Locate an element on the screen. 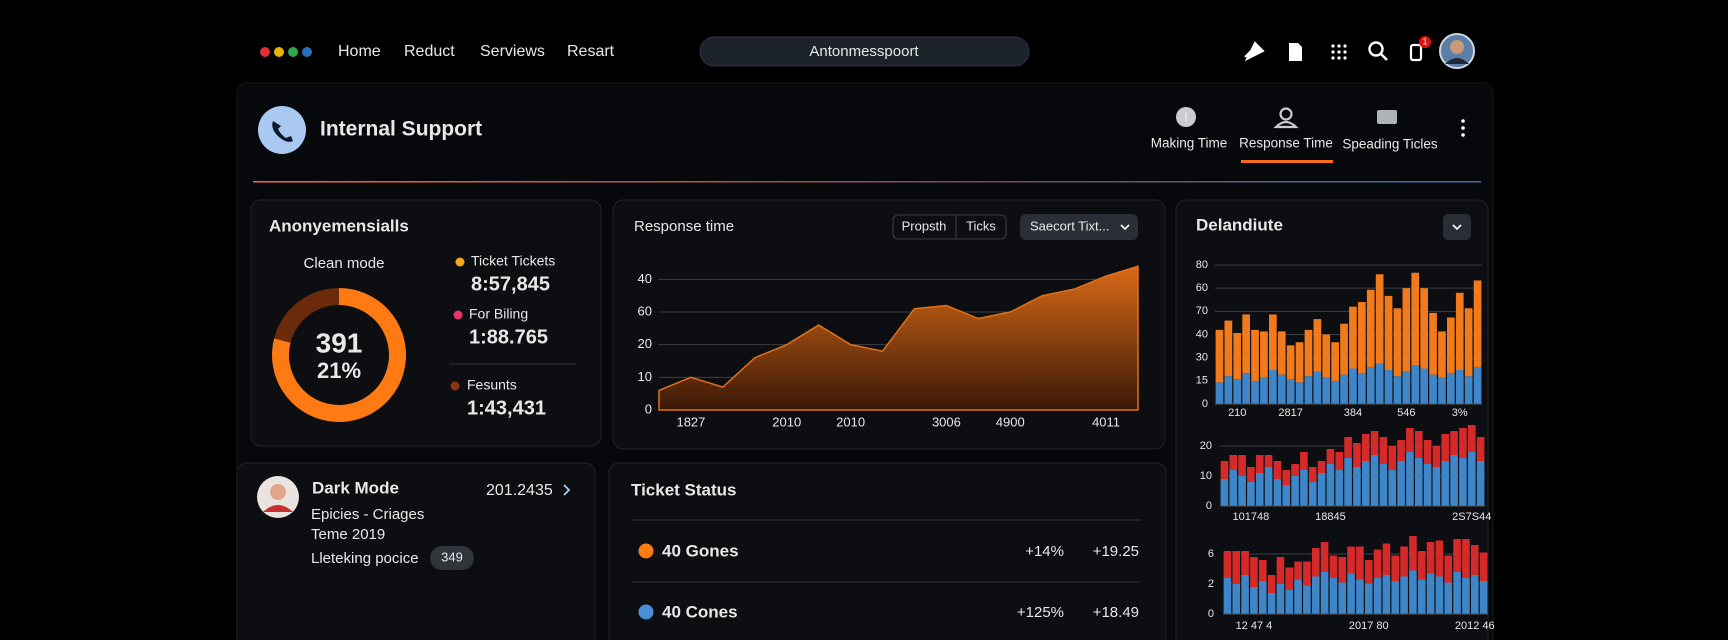  x-tick-label: 546 is located at coordinates (1406, 413).